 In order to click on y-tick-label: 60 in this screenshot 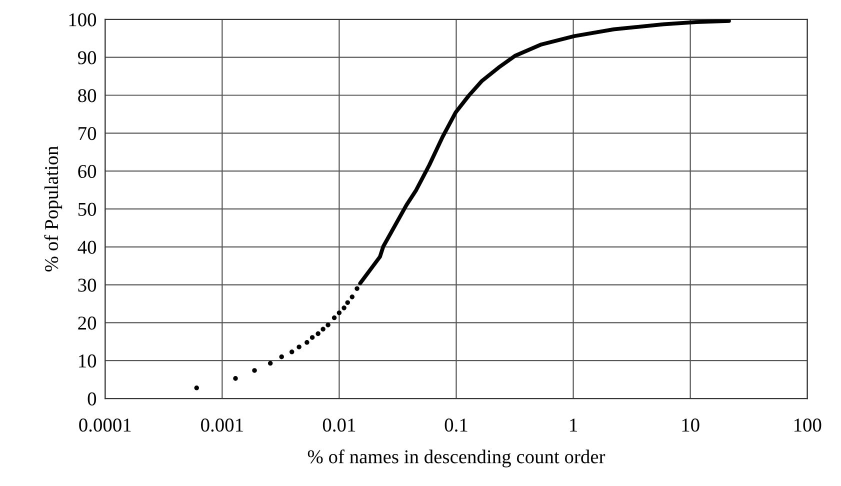, I will do `click(87, 171)`.